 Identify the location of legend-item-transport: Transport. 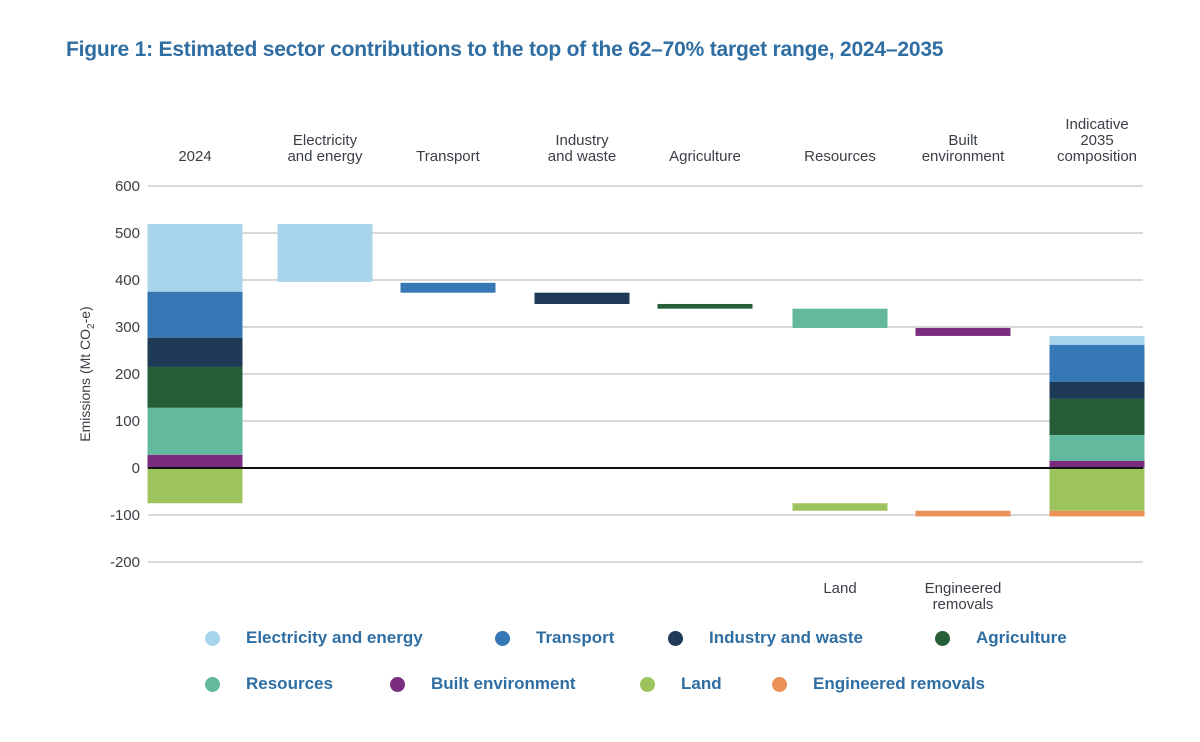
(554, 638).